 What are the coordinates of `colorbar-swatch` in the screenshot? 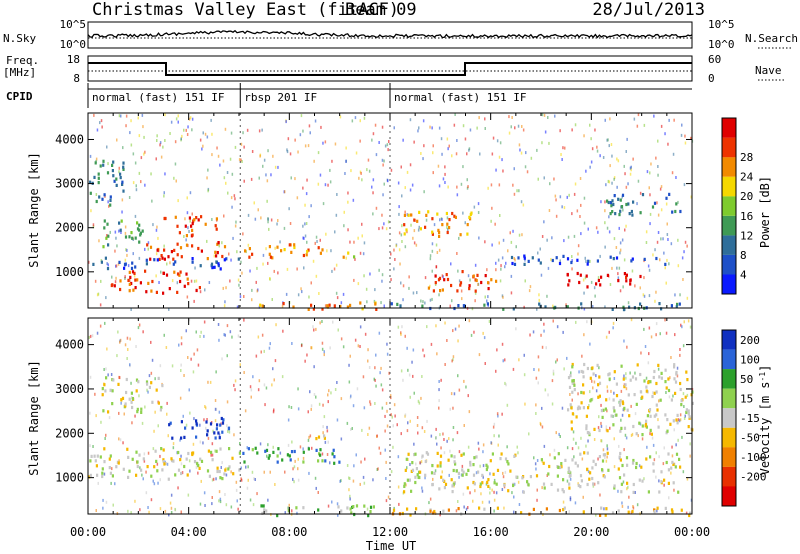 It's located at (729, 167).